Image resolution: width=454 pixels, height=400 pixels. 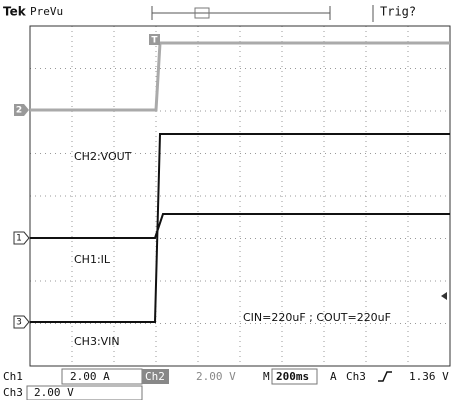 What do you see at coordinates (13, 392) in the screenshot?
I see `ch3-name: Ch3` at bounding box center [13, 392].